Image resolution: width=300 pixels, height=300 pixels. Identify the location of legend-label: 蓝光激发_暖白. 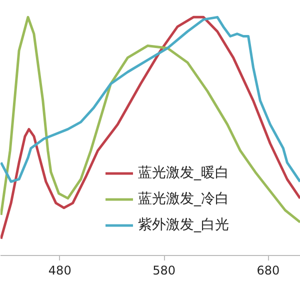
(183, 173).